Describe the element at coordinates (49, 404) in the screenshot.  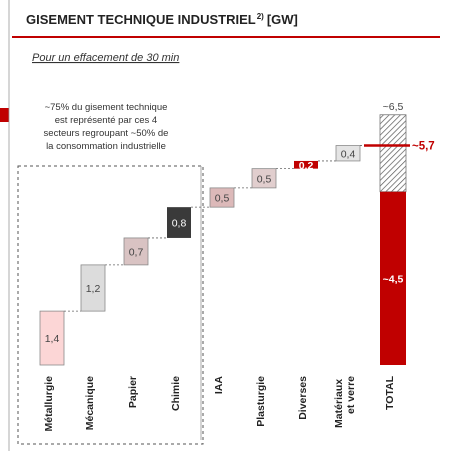
I see `category-label: Métallurgie` at that location.